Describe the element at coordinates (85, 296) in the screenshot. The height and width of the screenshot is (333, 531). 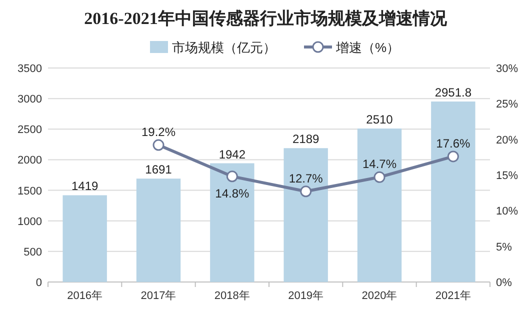
I see `x-tick-label: 2016年` at that location.